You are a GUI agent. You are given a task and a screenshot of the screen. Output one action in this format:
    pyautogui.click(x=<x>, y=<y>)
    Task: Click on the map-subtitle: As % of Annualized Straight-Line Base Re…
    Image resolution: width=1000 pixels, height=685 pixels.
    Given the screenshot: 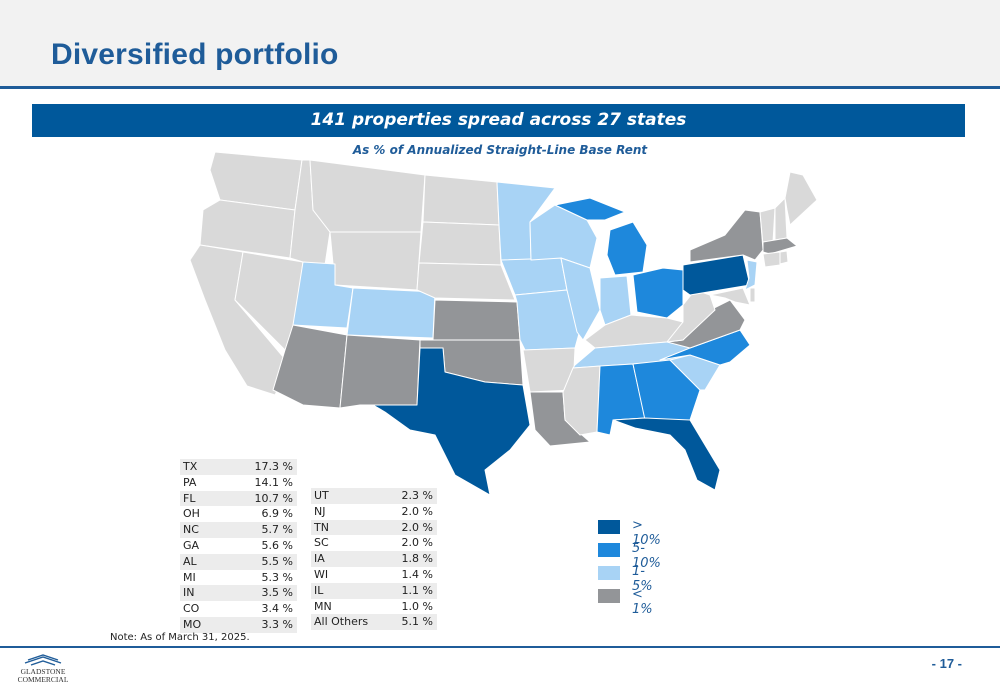 What is the action you would take?
    pyautogui.click(x=500, y=150)
    